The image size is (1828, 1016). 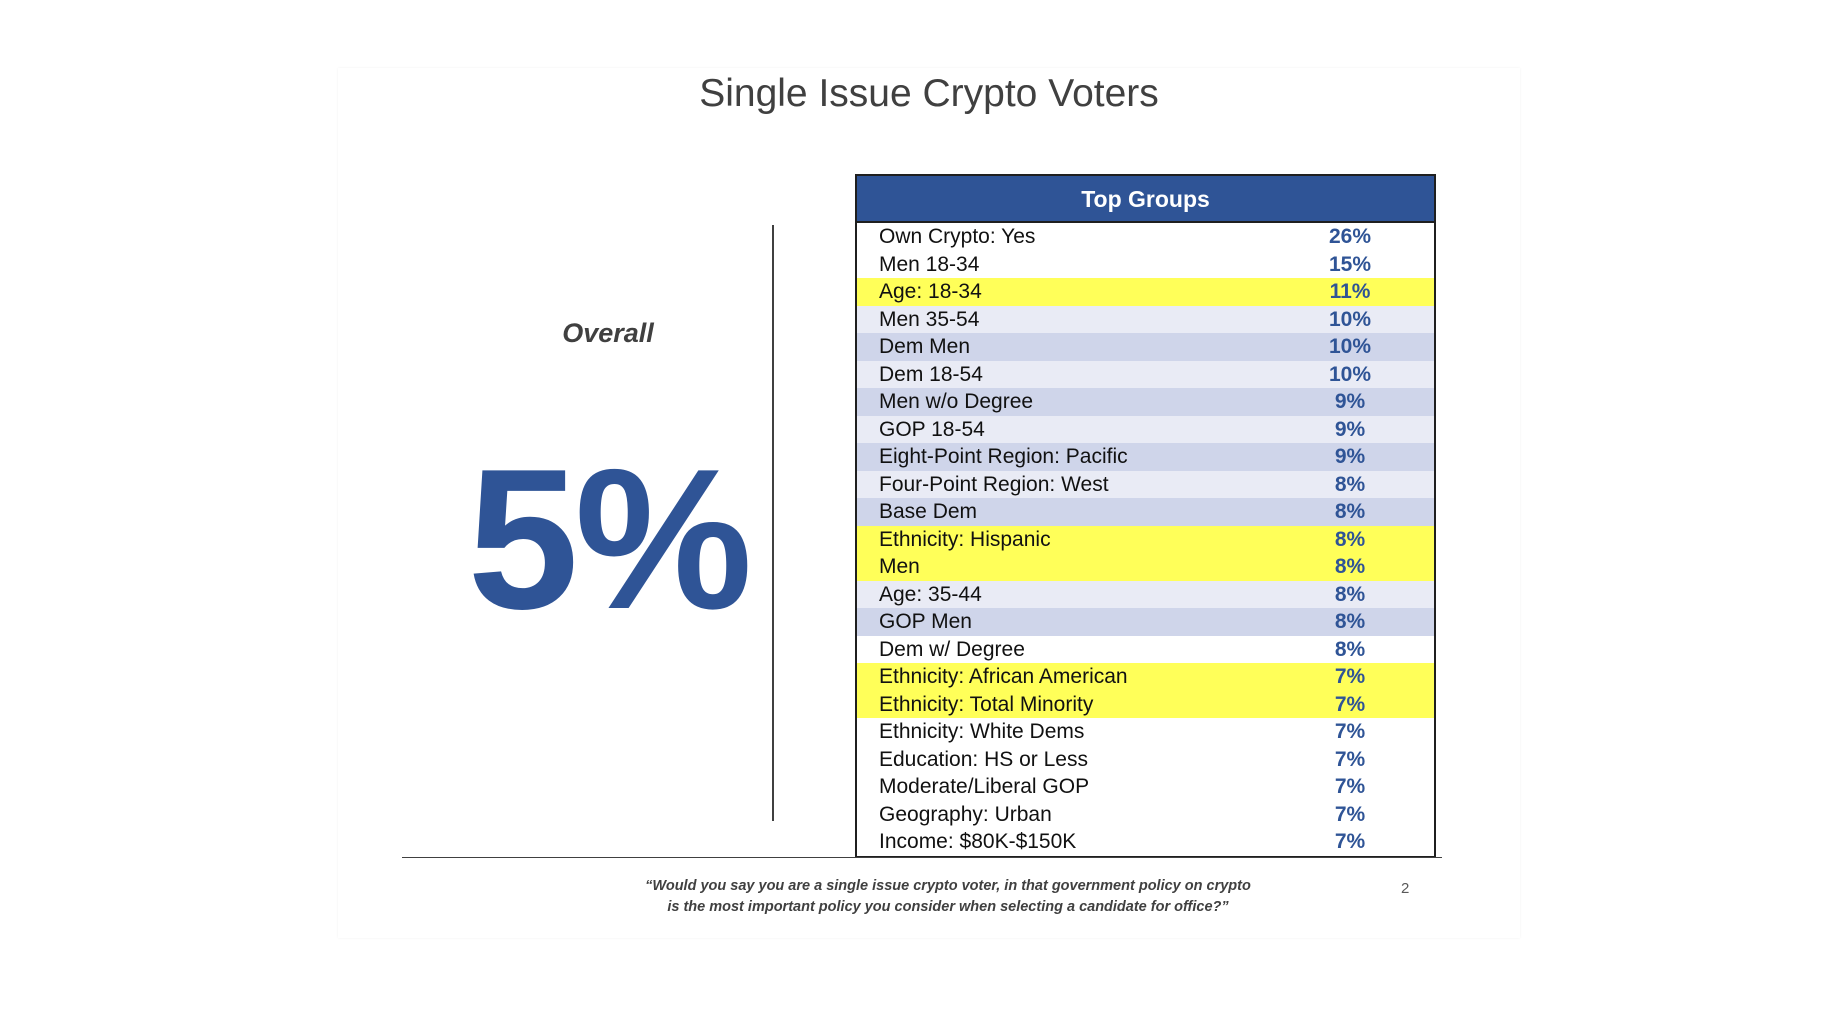 I want to click on row-label: Ethnicity: African American, so click(x=1003, y=676).